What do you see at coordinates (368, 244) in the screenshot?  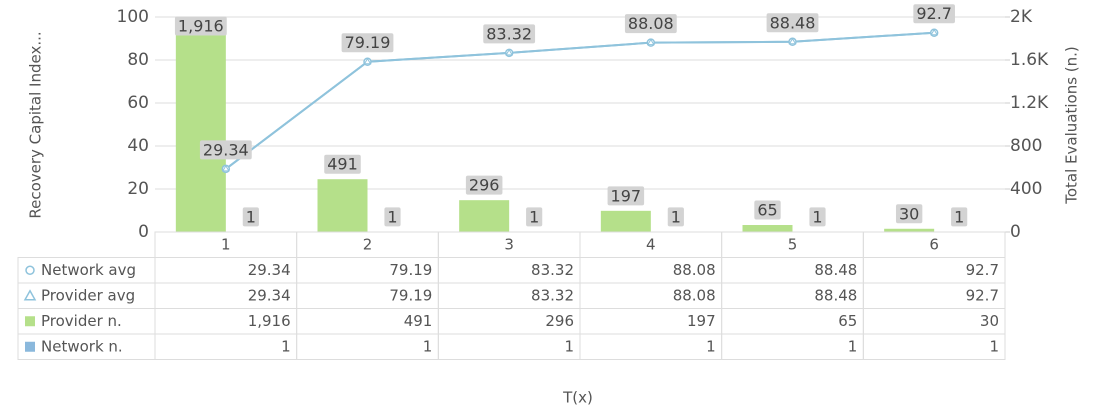 I see `x-tick-label: 2` at bounding box center [368, 244].